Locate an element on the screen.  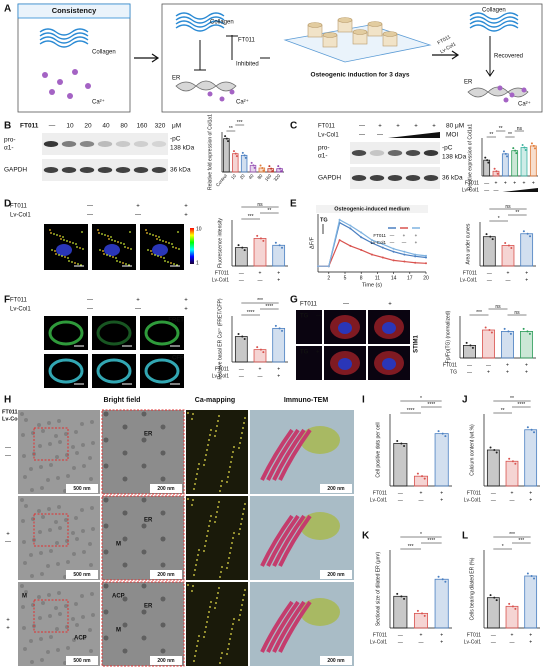
x-tick-label: 17 is located at coordinates (410, 278).